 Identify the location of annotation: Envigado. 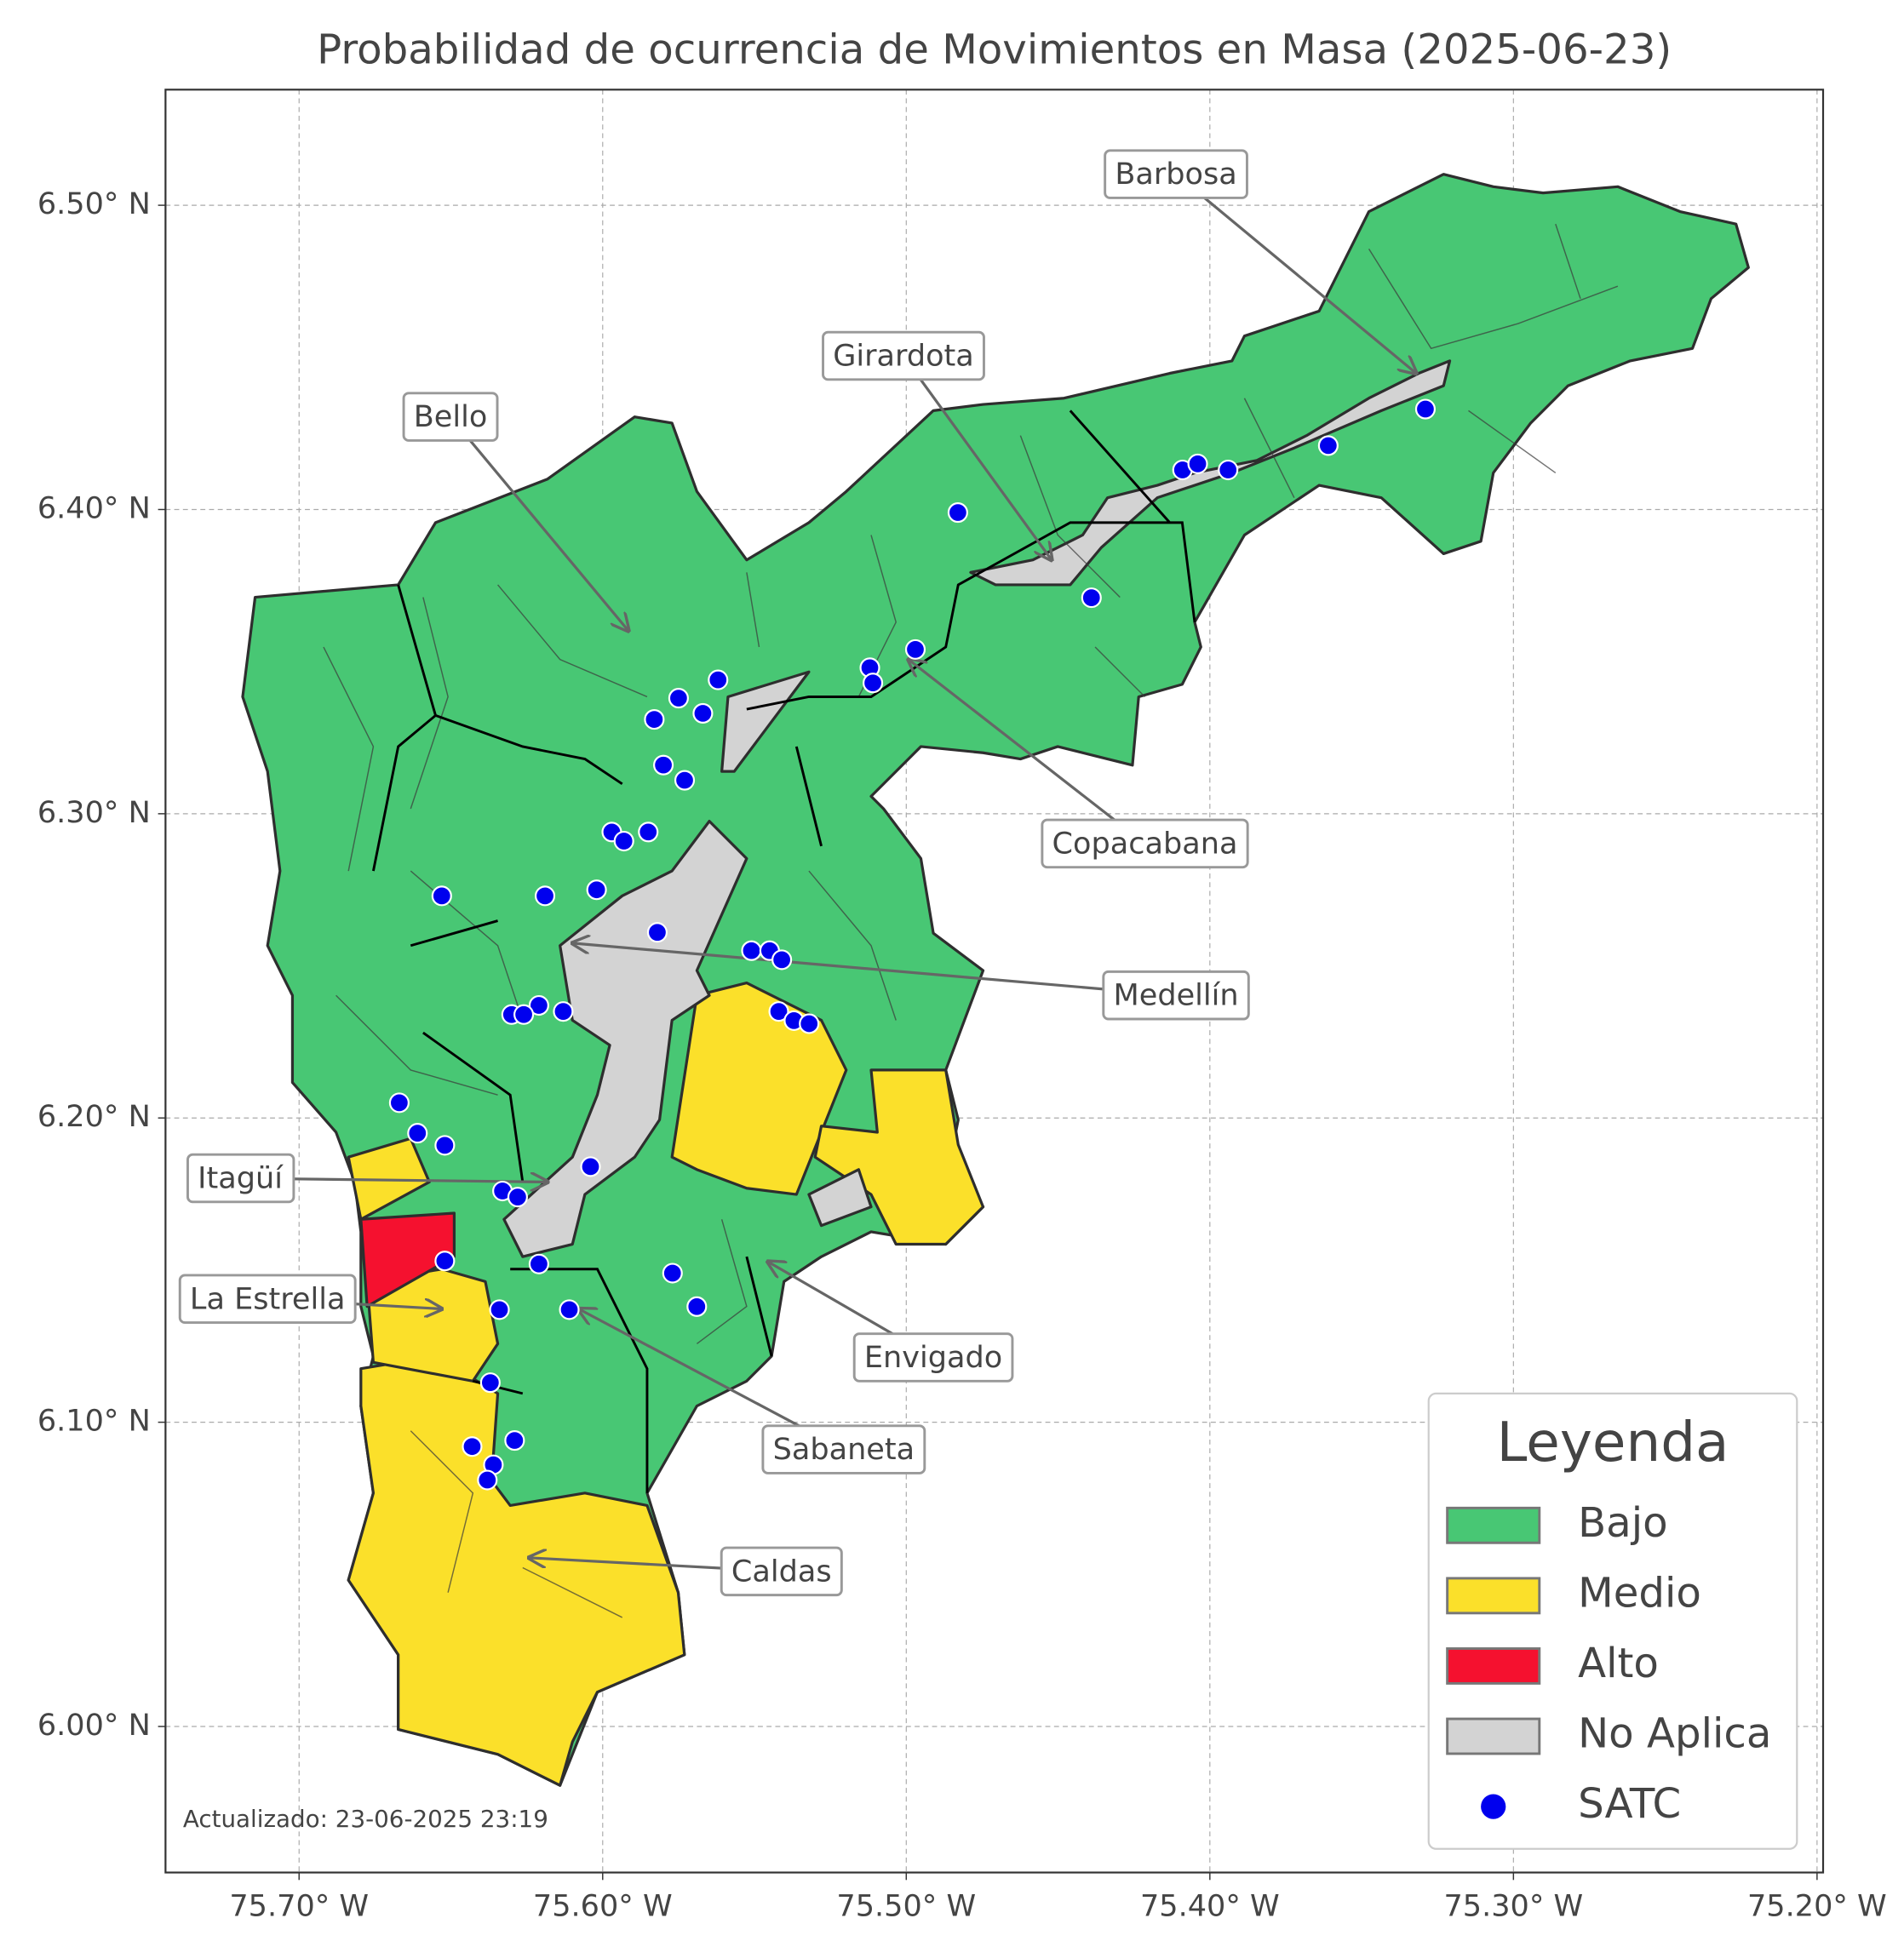
(933, 1357).